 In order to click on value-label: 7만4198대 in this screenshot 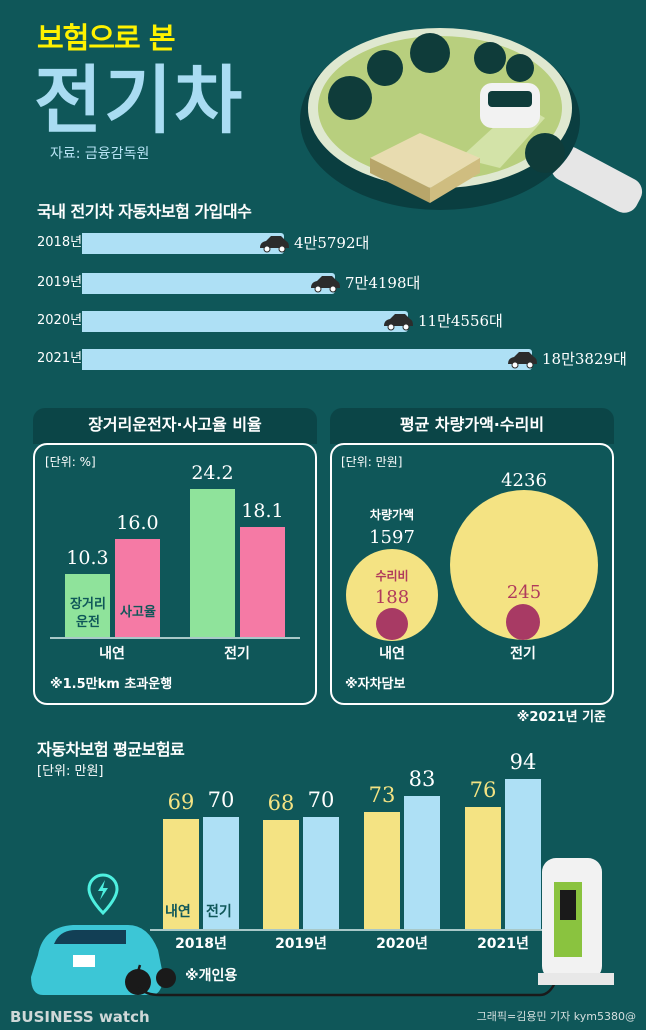, I will do `click(383, 283)`.